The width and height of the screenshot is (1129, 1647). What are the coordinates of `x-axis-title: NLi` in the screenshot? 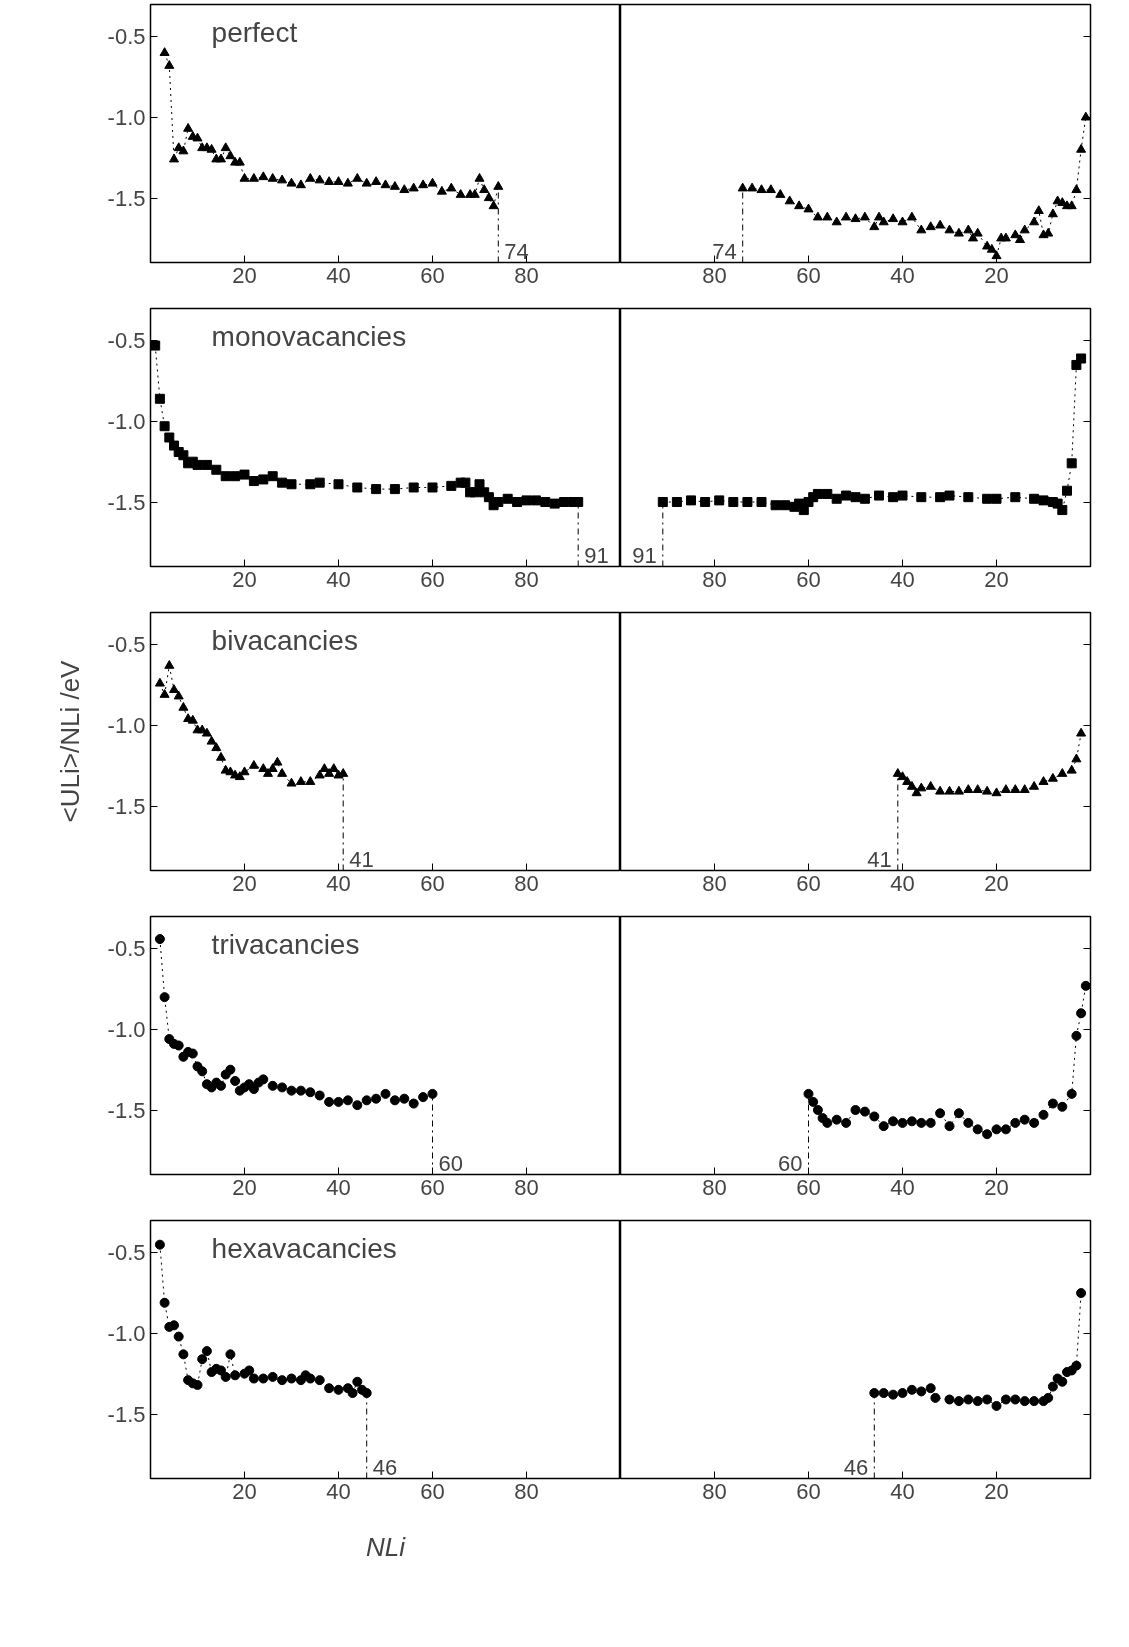 It's located at (386, 1546).